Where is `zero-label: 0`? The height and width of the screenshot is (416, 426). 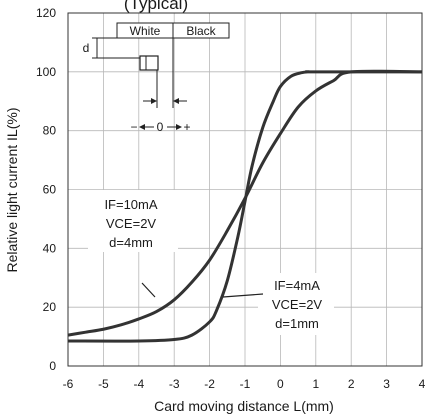
zero-label: 0 is located at coordinates (160, 127).